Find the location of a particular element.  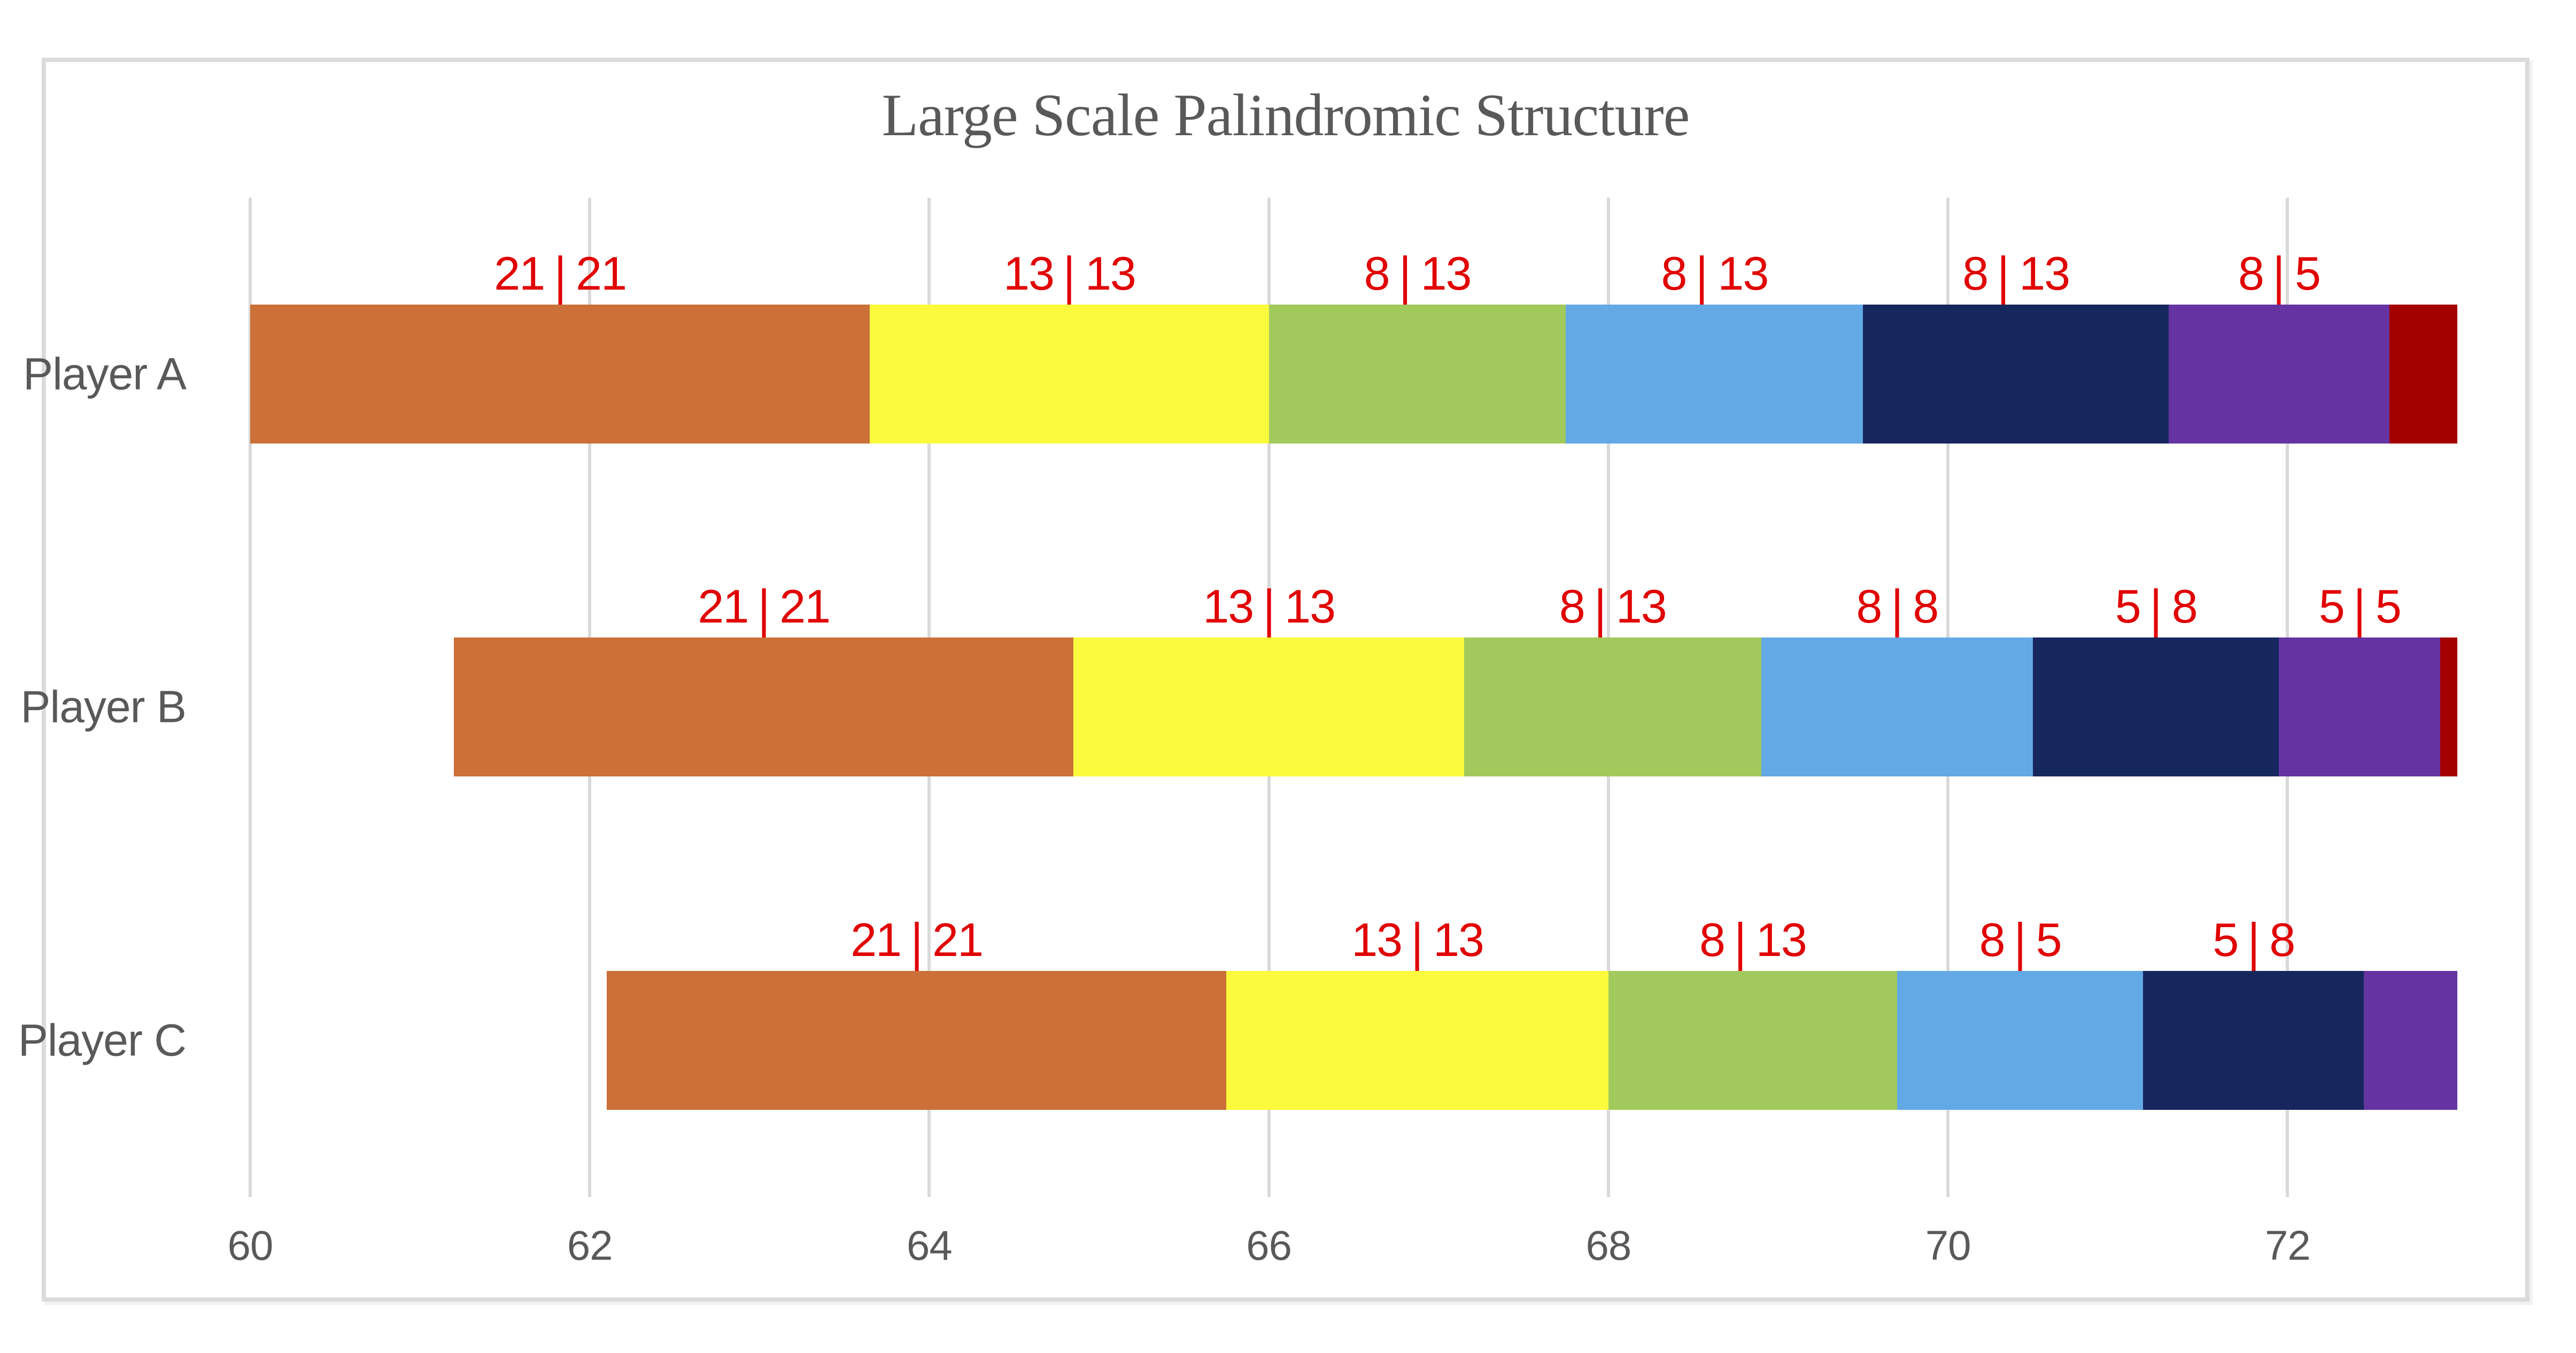

x-tick-60: 60 is located at coordinates (250, 1246).